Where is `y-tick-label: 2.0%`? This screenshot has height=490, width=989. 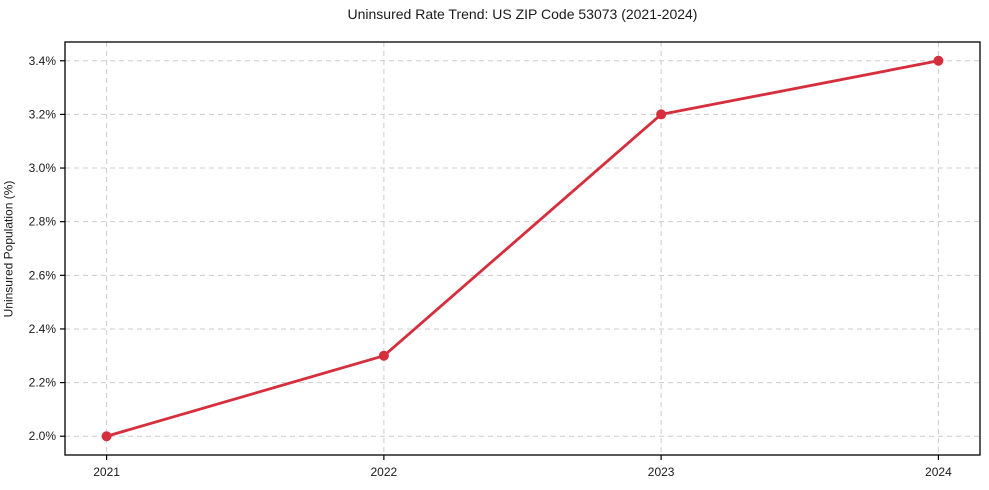 y-tick-label: 2.0% is located at coordinates (43, 436).